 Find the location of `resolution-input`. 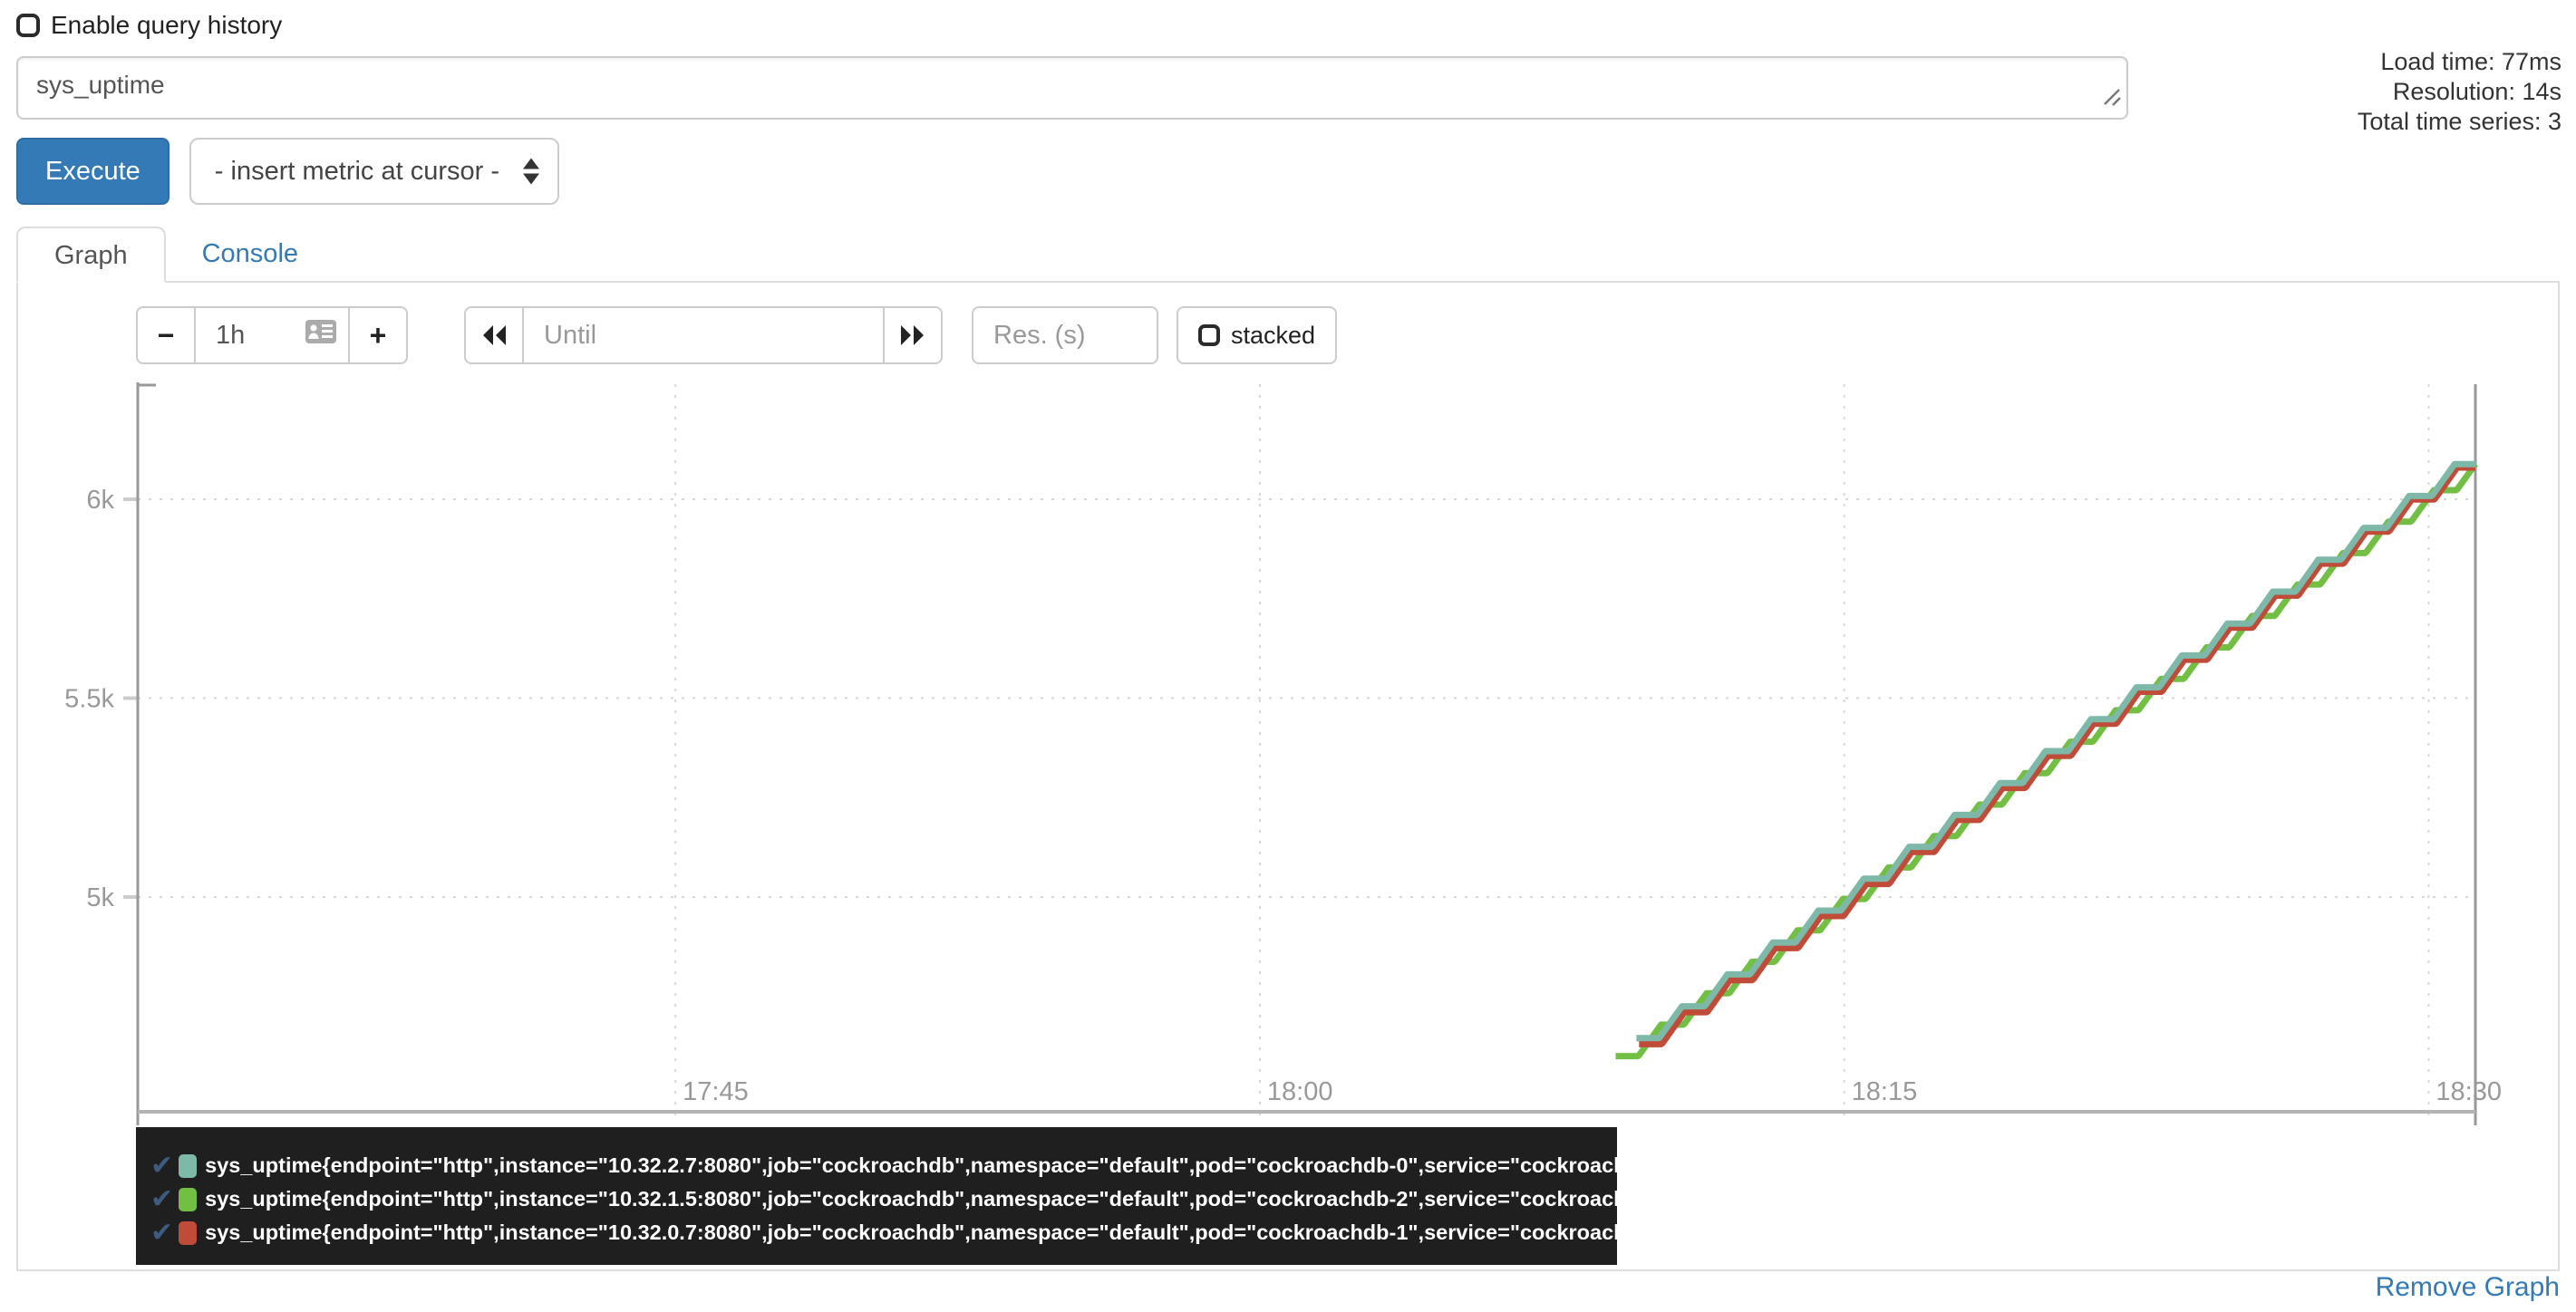

resolution-input is located at coordinates (1065, 335).